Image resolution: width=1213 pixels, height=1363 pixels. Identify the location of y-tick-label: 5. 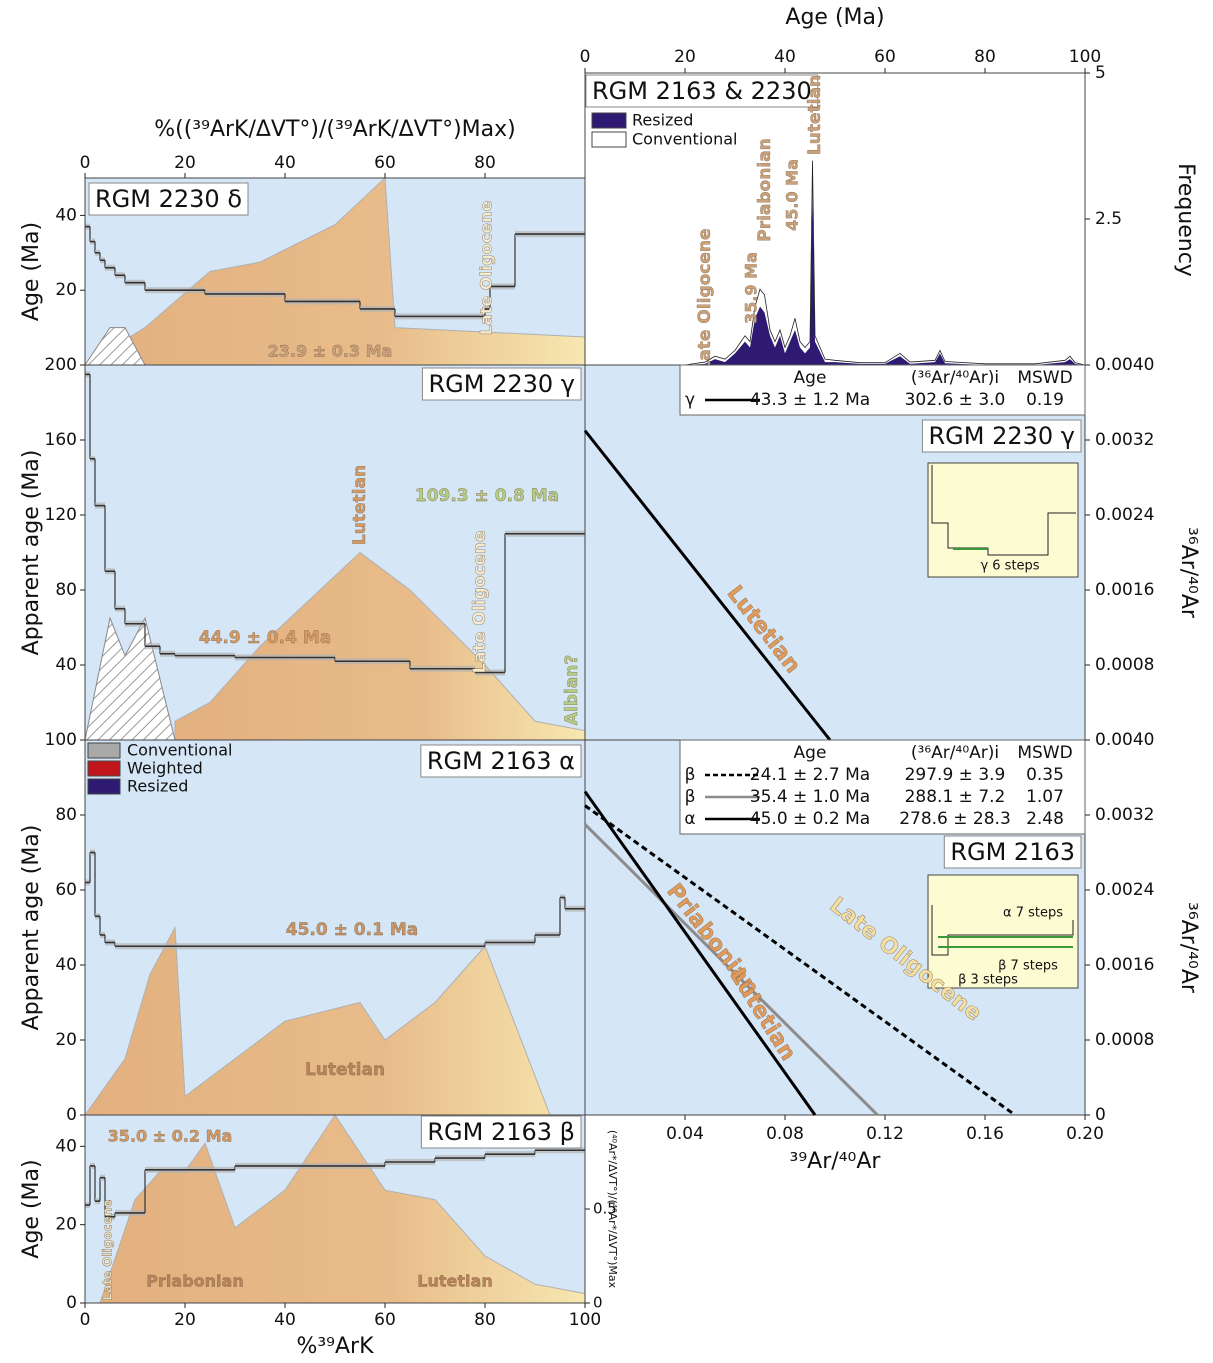
(1100, 73).